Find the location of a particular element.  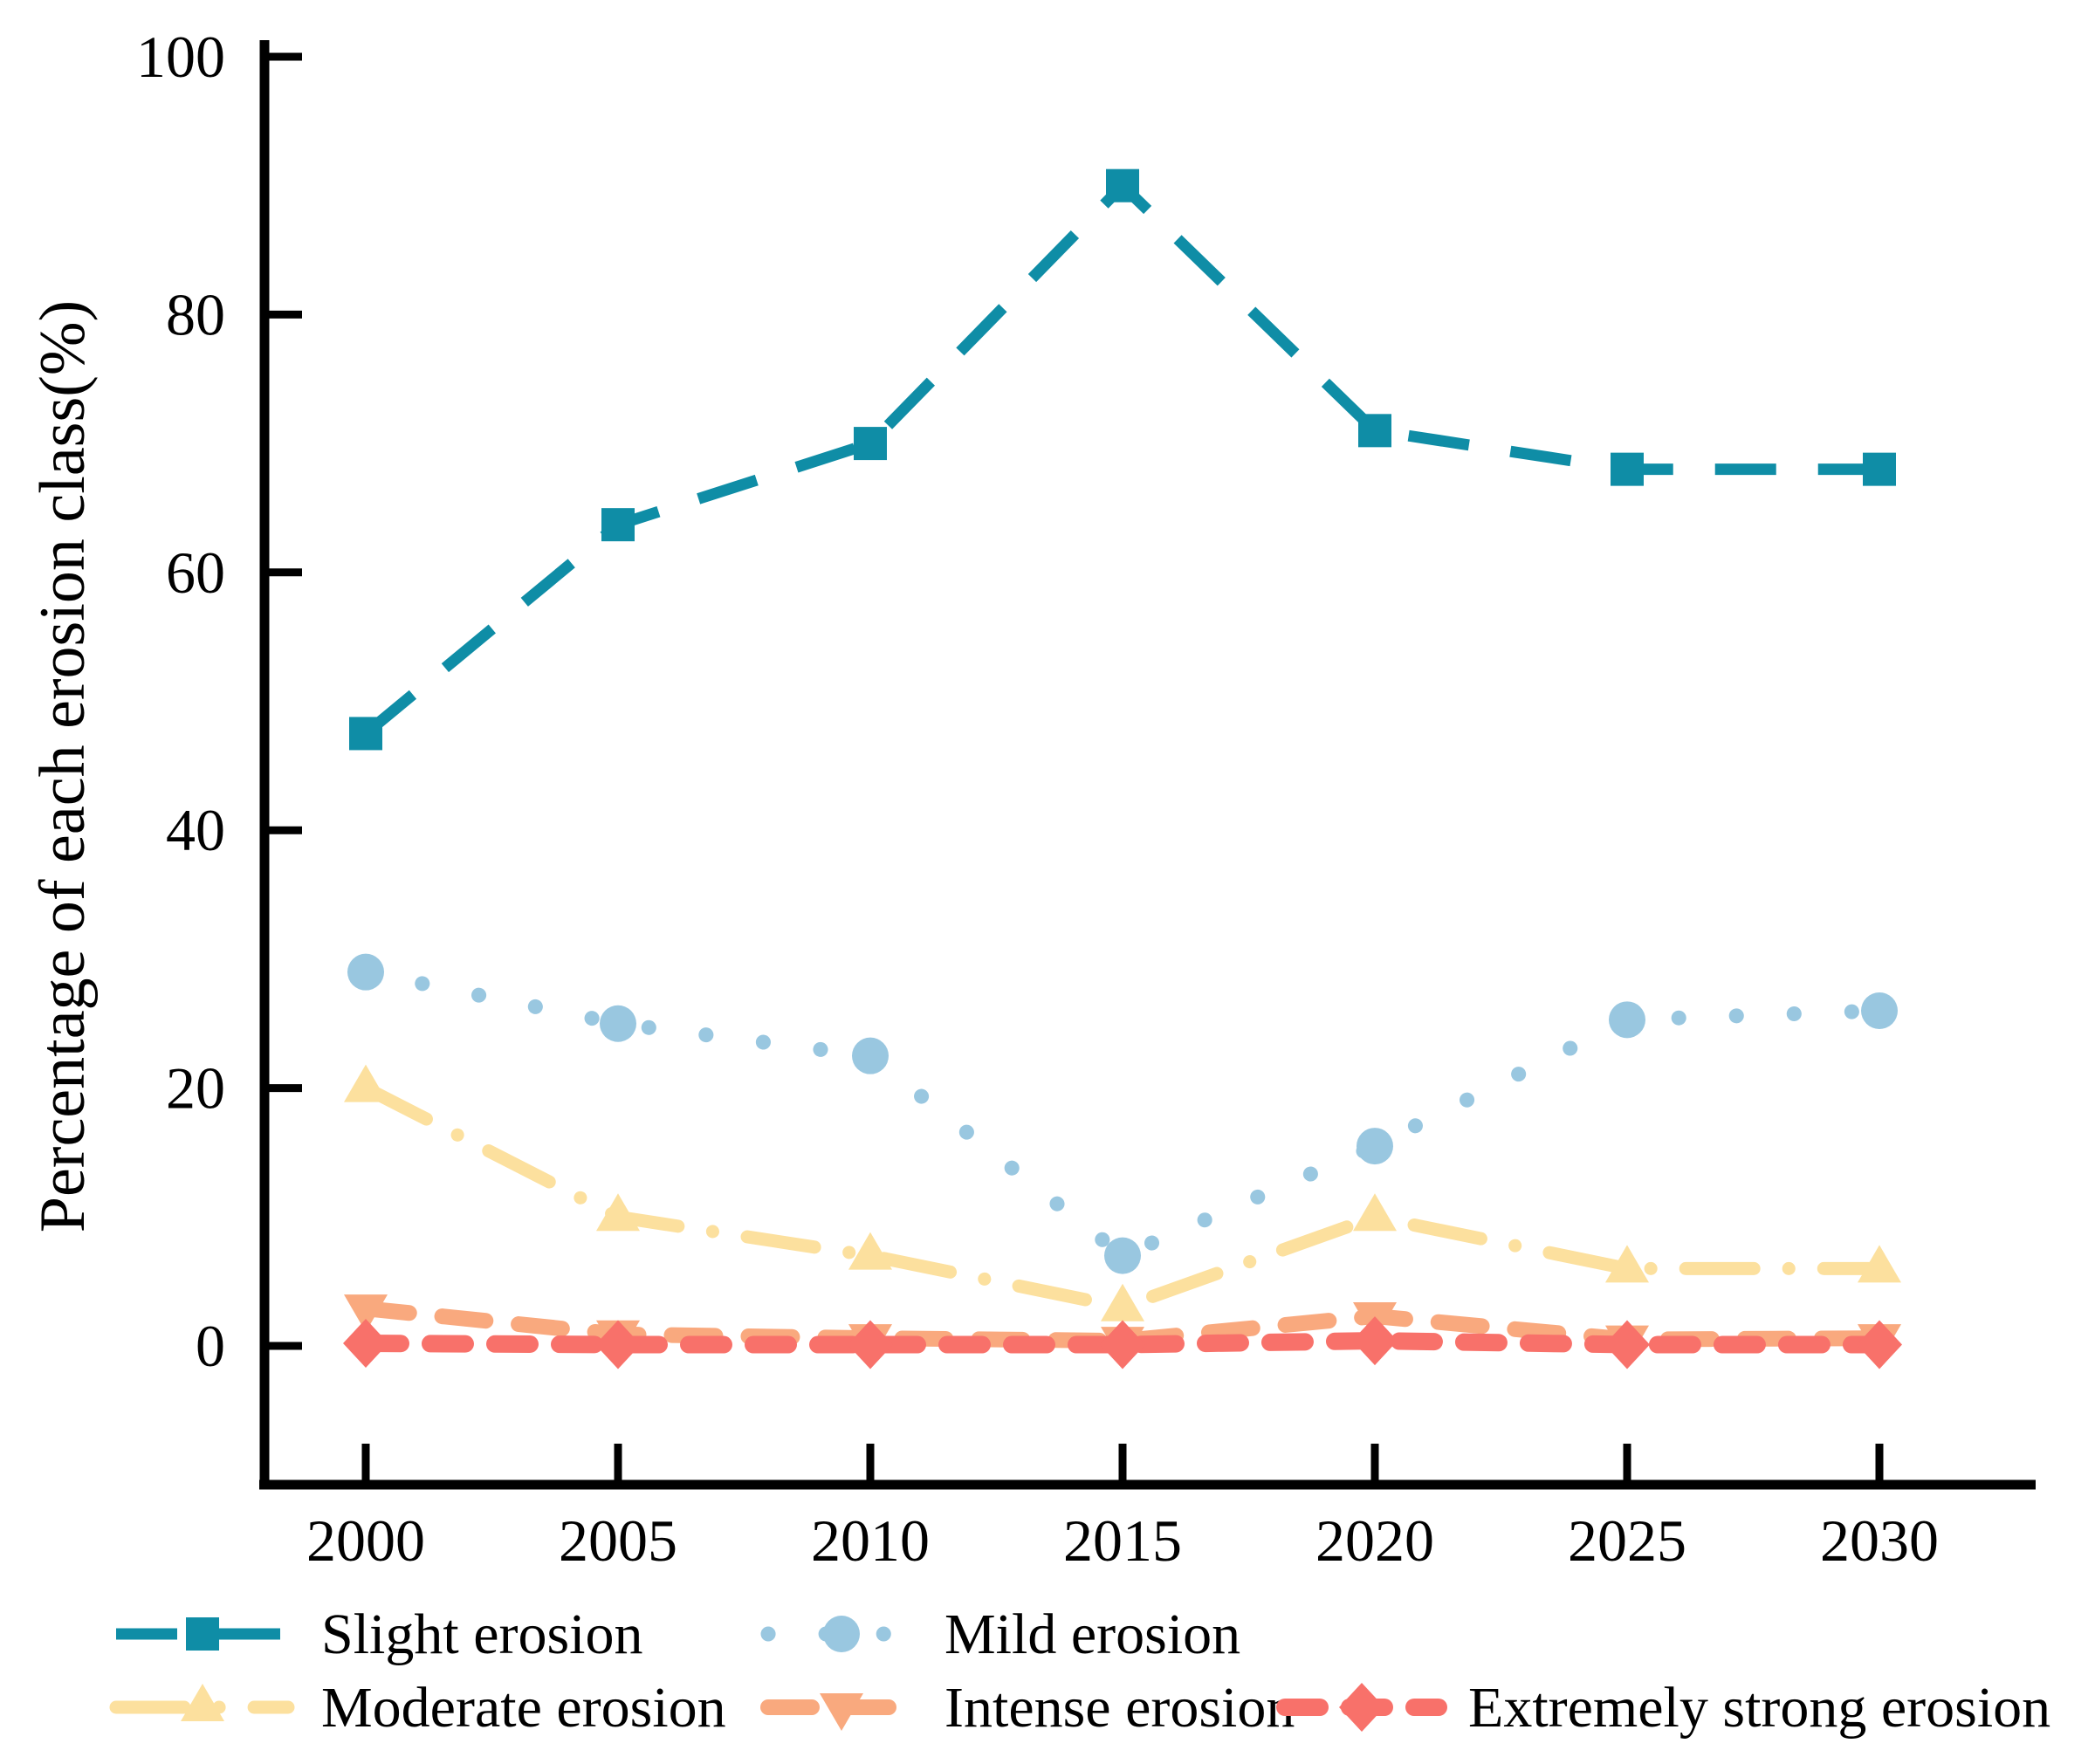

series-diamond is located at coordinates (1122, 1342).